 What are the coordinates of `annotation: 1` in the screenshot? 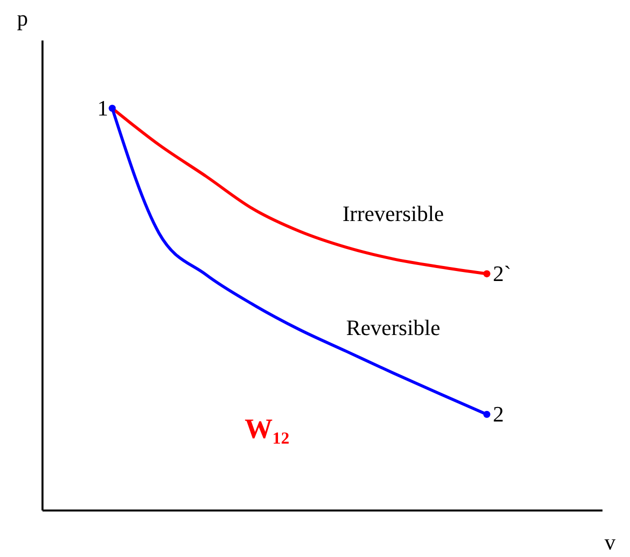 It's located at (102, 107).